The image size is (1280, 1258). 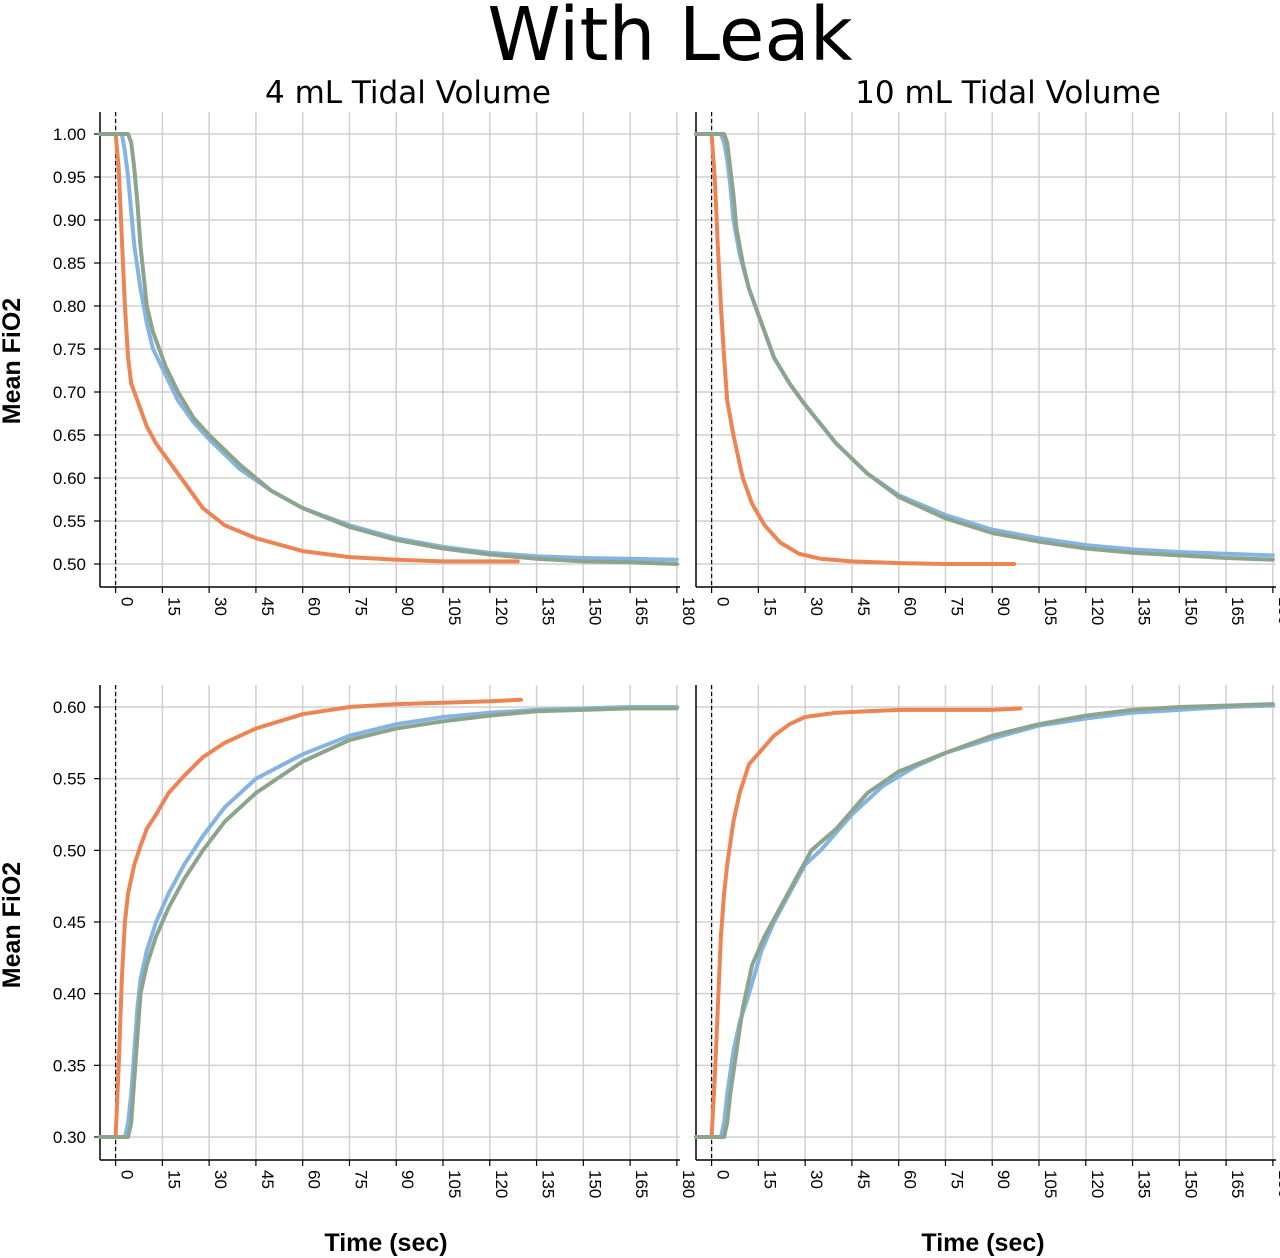 What do you see at coordinates (69, 349) in the screenshot?
I see `y-tick-label: 0.75` at bounding box center [69, 349].